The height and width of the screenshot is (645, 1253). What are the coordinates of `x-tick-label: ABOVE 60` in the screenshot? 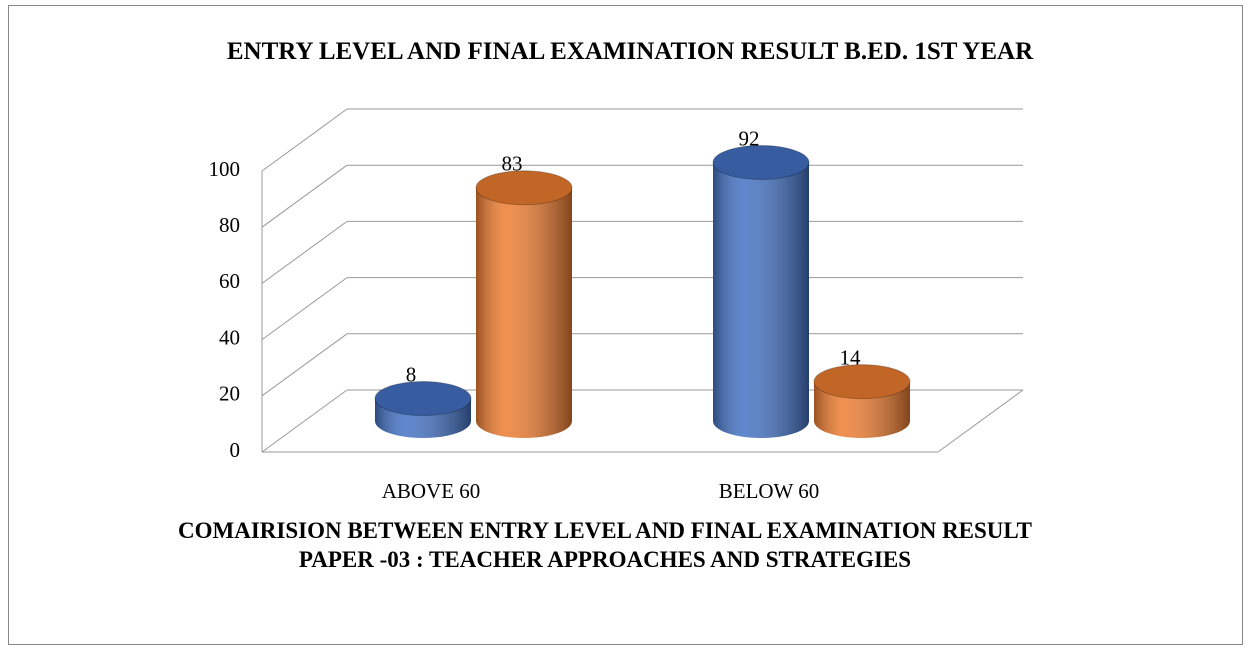 It's located at (431, 491).